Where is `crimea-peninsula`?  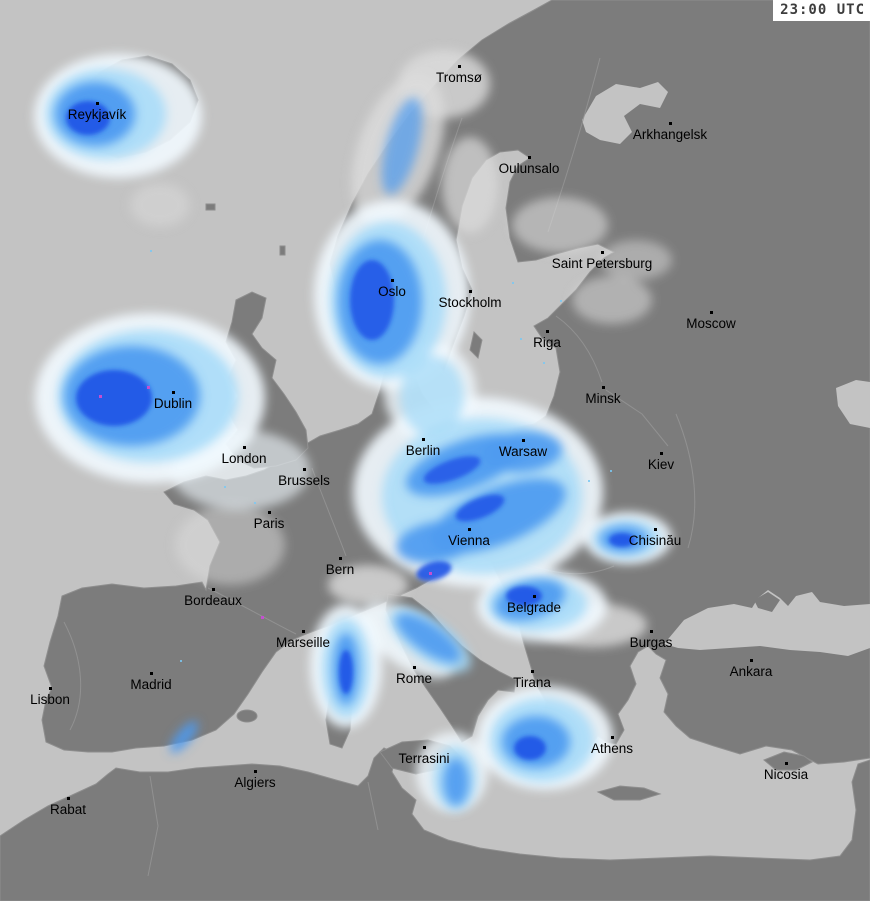 crimea-peninsula is located at coordinates (767, 602).